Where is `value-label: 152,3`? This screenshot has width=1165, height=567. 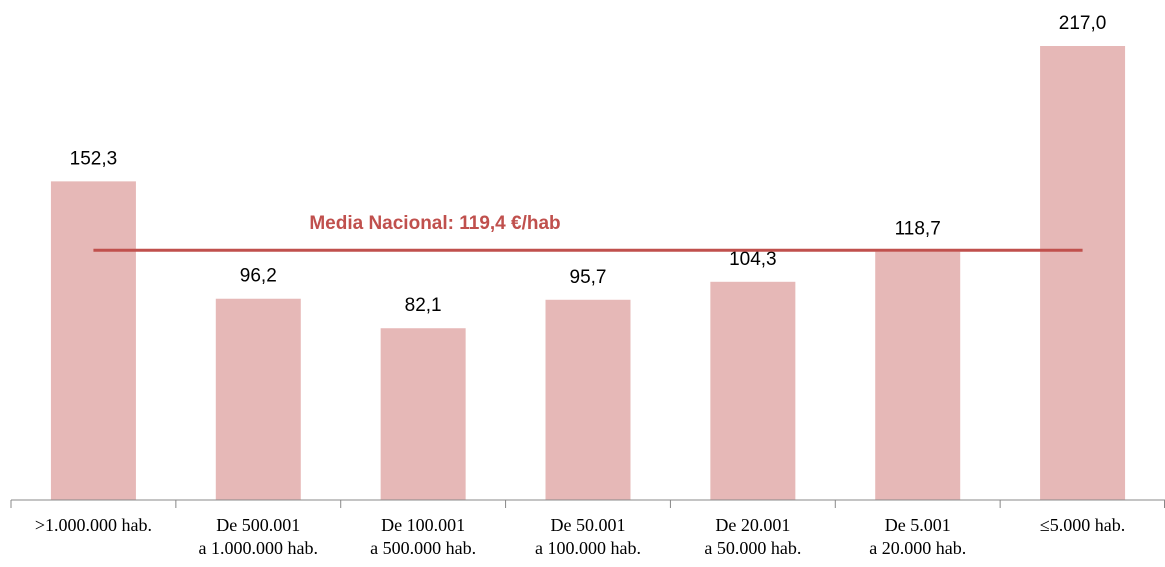 value-label: 152,3 is located at coordinates (94, 158).